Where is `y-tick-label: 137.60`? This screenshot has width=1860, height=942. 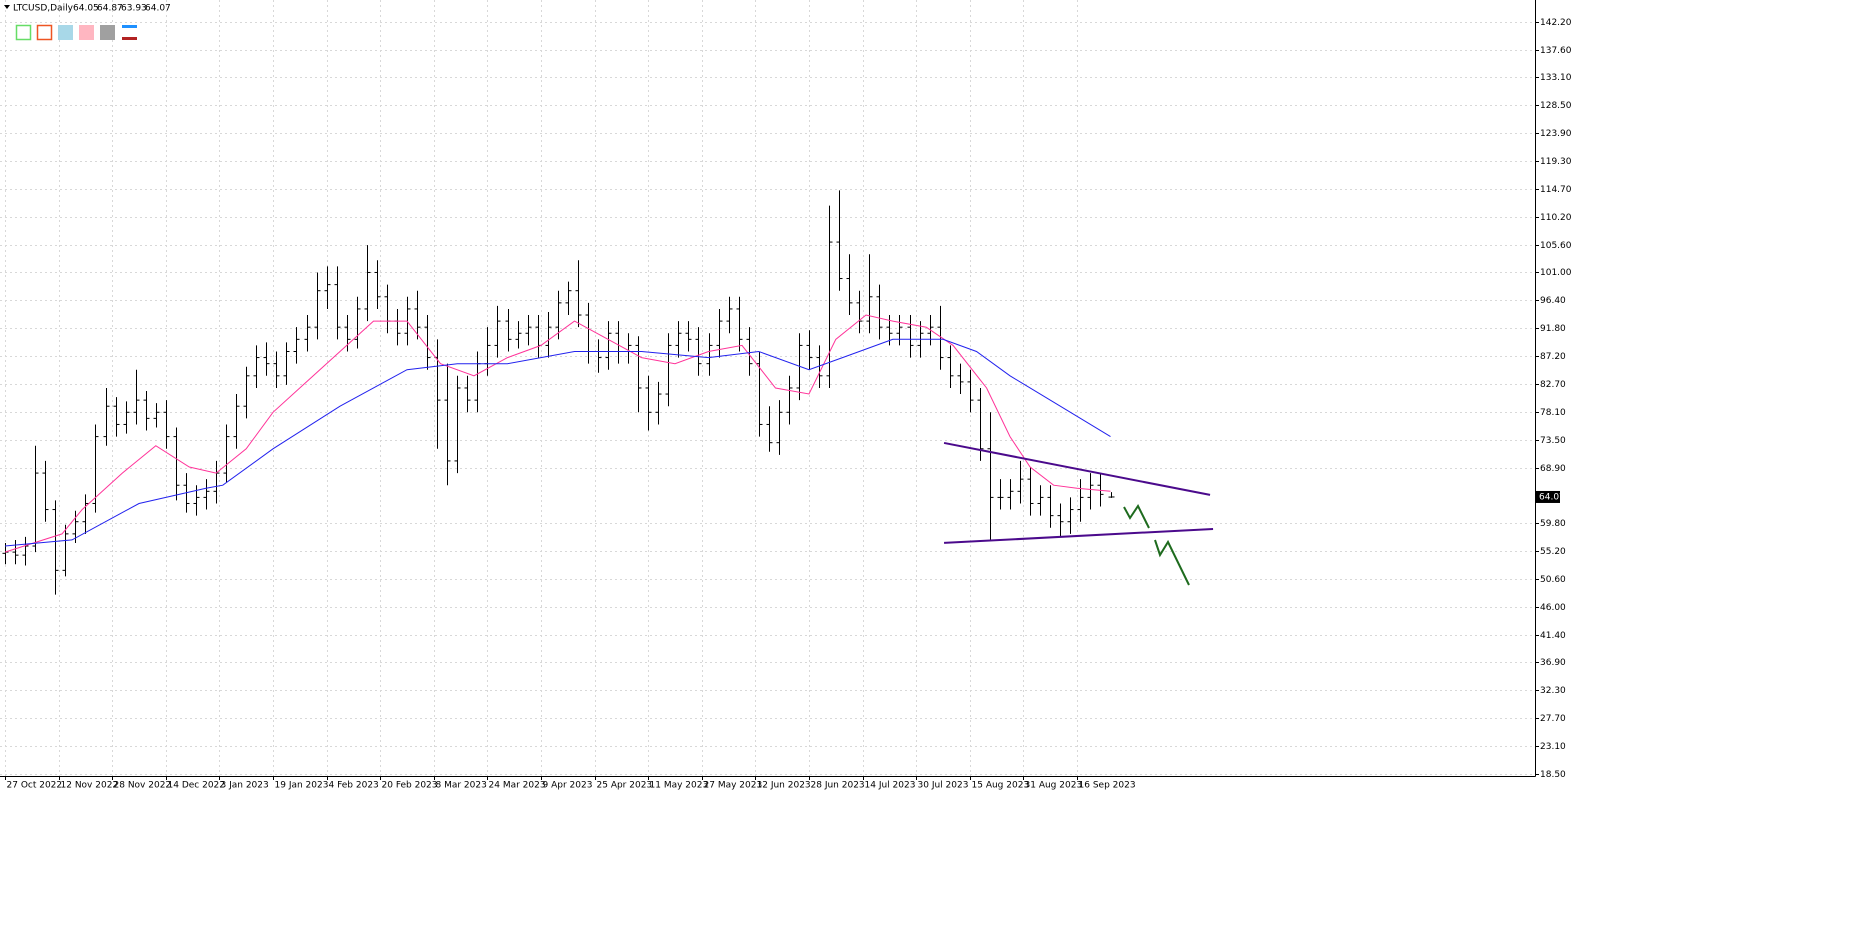
y-tick-label: 137.60 is located at coordinates (1556, 51).